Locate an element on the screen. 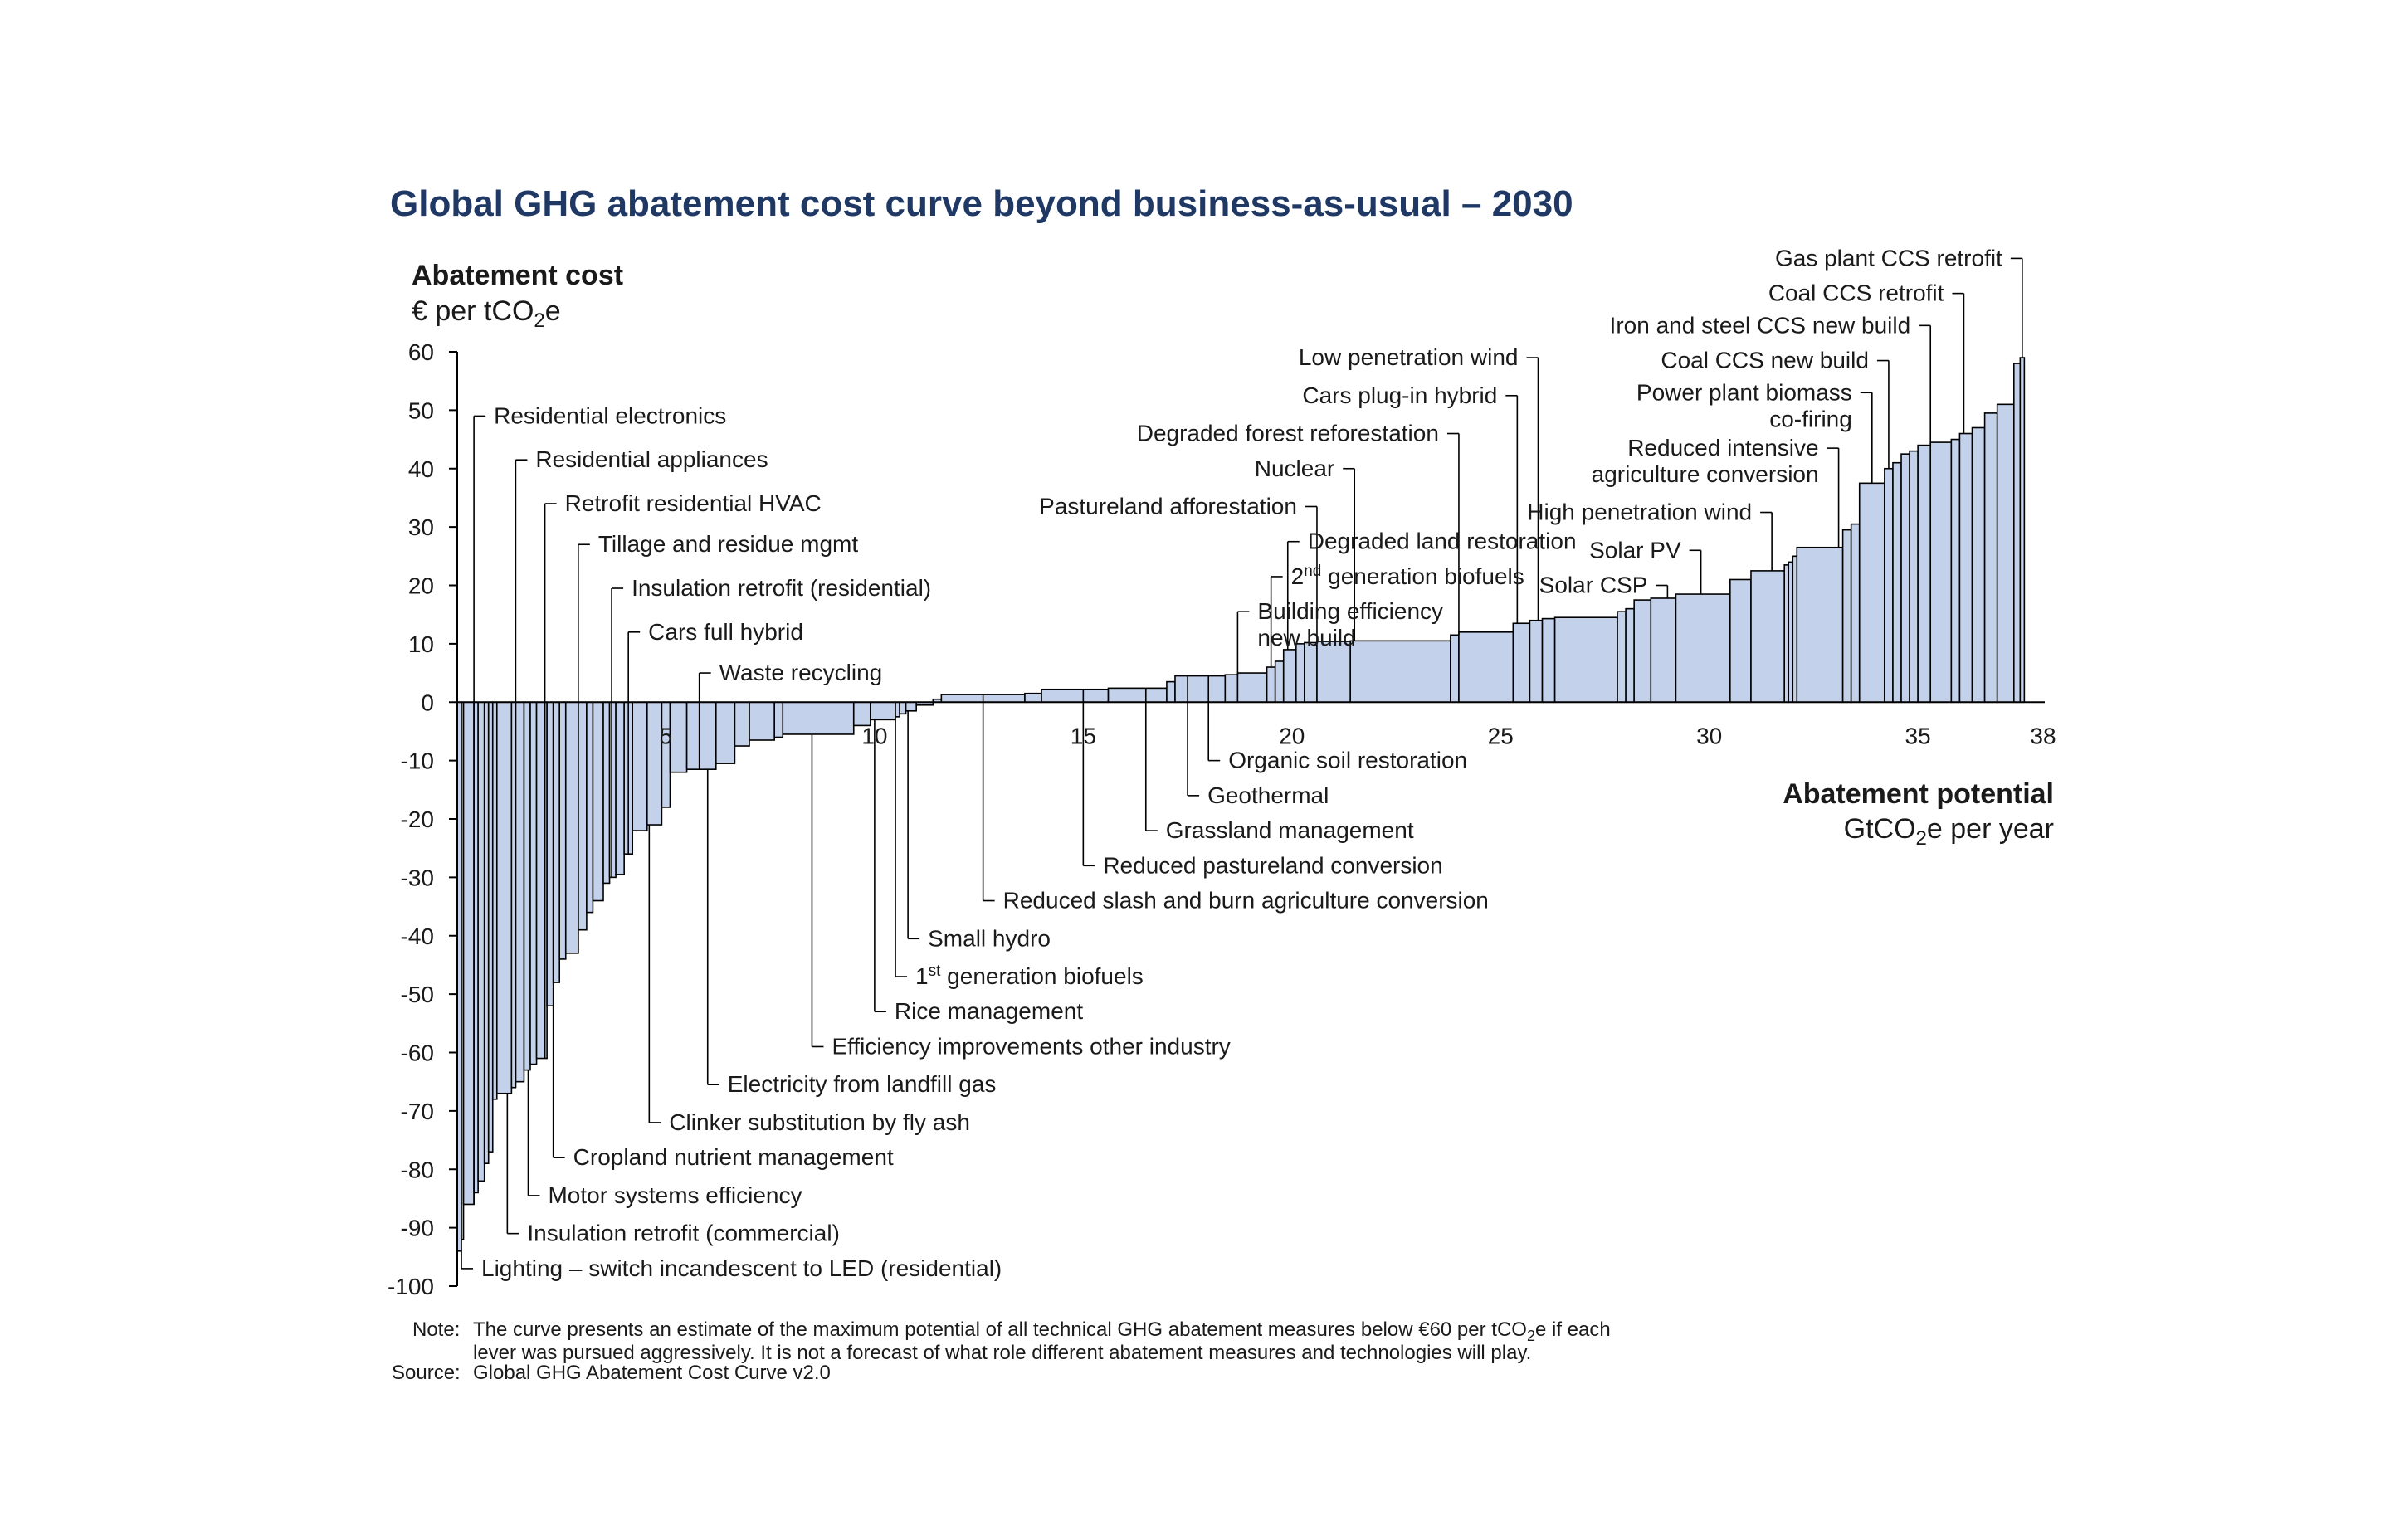  x-tick-label: 38 is located at coordinates (2043, 735).